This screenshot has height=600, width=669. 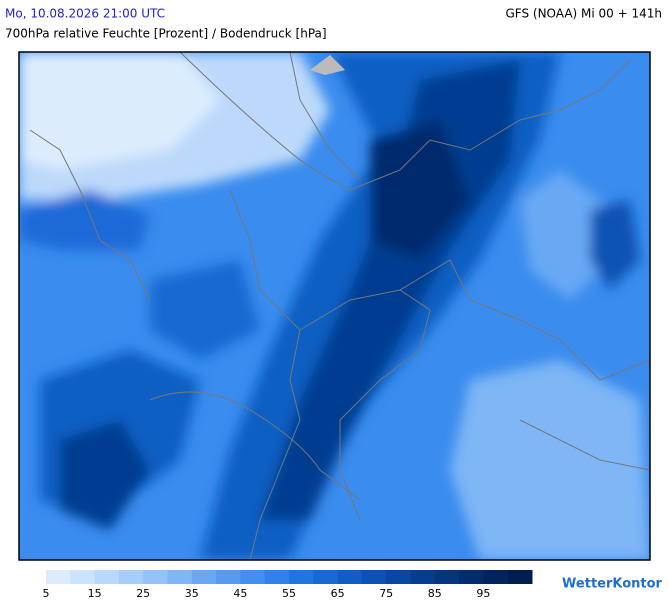 What do you see at coordinates (192, 593) in the screenshot?
I see `legend-tick-label: 35` at bounding box center [192, 593].